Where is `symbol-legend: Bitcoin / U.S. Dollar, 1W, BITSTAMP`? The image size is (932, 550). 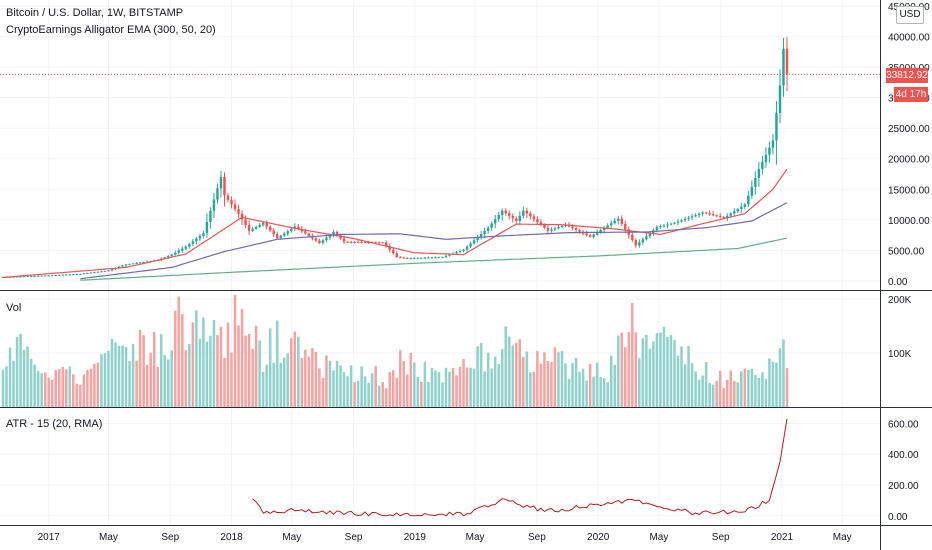
symbol-legend: Bitcoin / U.S. Dollar, 1W, BITSTAMP is located at coordinates (95, 13).